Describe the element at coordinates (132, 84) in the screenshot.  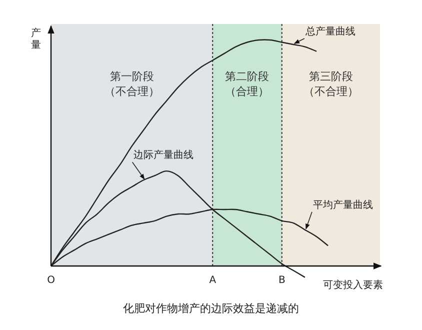
I see `band-label: 第一阶段（不合理）` at that location.